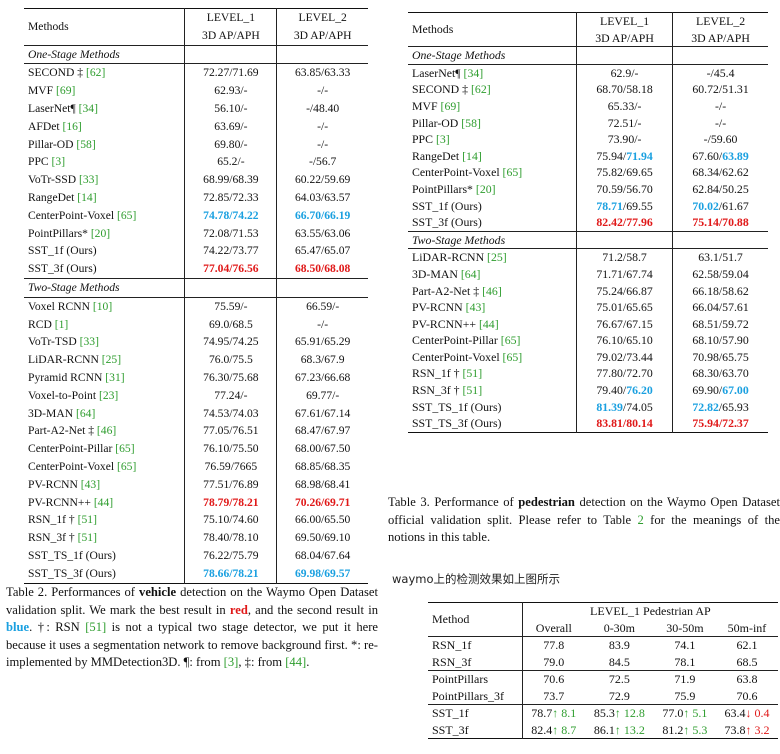 The height and width of the screenshot is (754, 780). I want to click on citation: [43], so click(90, 484).